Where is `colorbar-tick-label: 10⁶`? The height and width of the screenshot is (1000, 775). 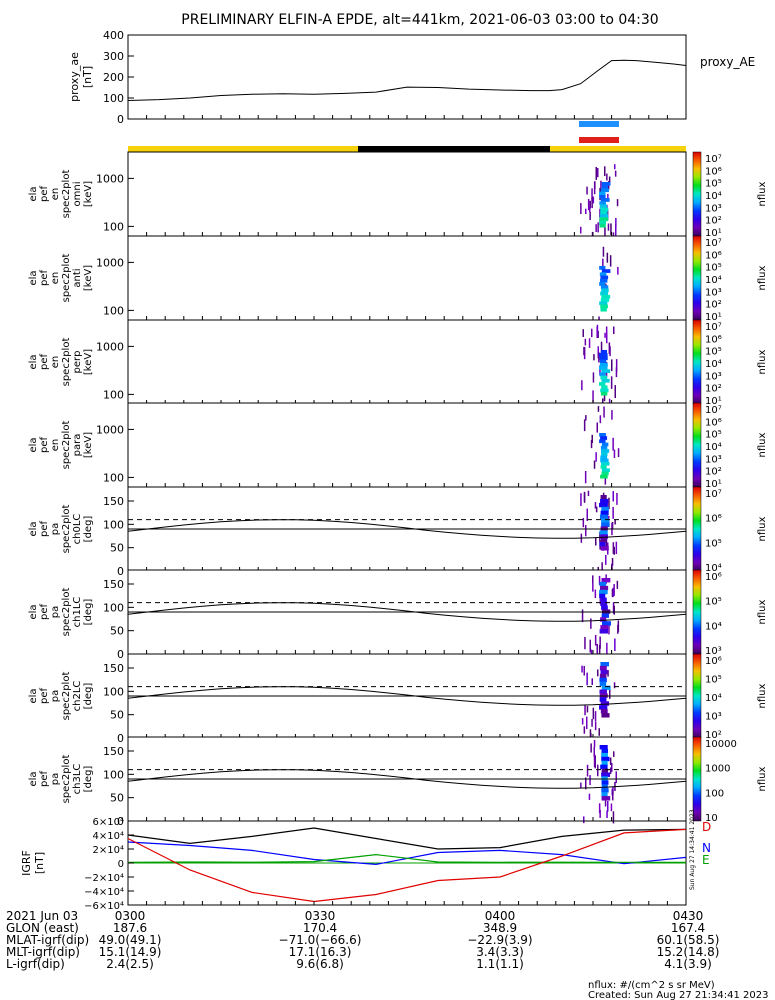
colorbar-tick-label: 10⁶ is located at coordinates (713, 255).